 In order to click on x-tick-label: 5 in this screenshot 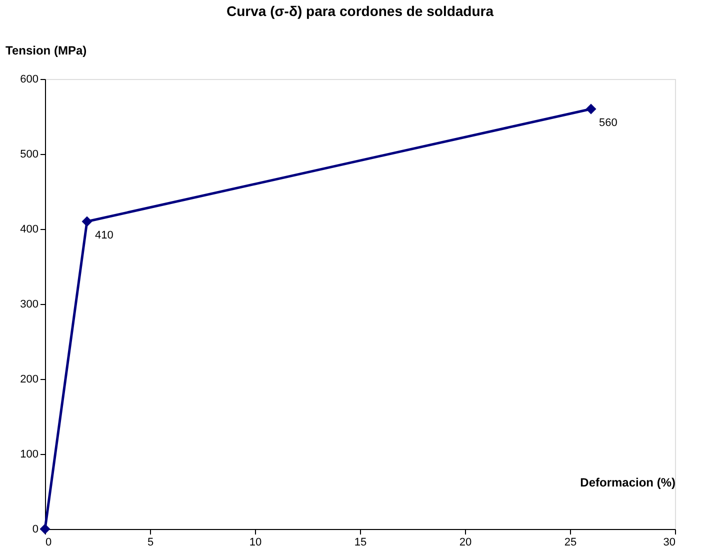, I will do `click(150, 542)`.